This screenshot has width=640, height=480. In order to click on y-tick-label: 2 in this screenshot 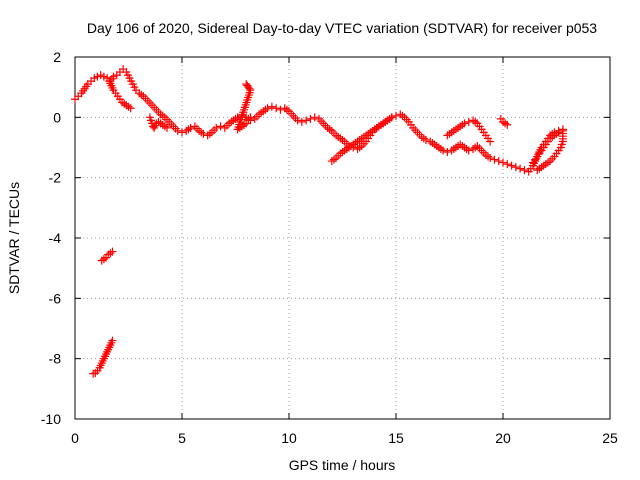, I will do `click(57, 57)`.